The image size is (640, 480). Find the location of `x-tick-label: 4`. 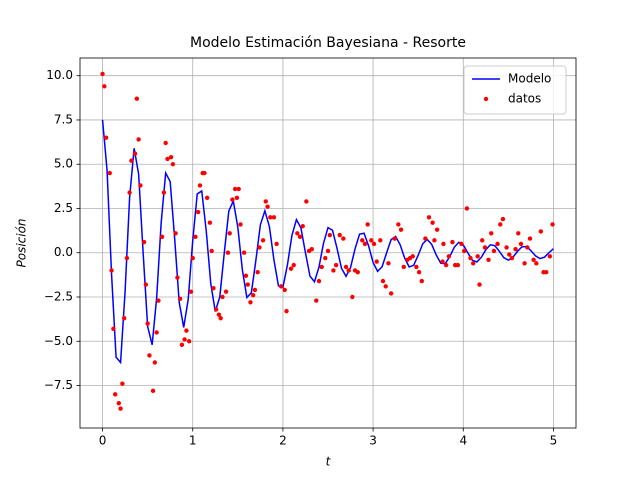

x-tick-label: 4 is located at coordinates (463, 441).